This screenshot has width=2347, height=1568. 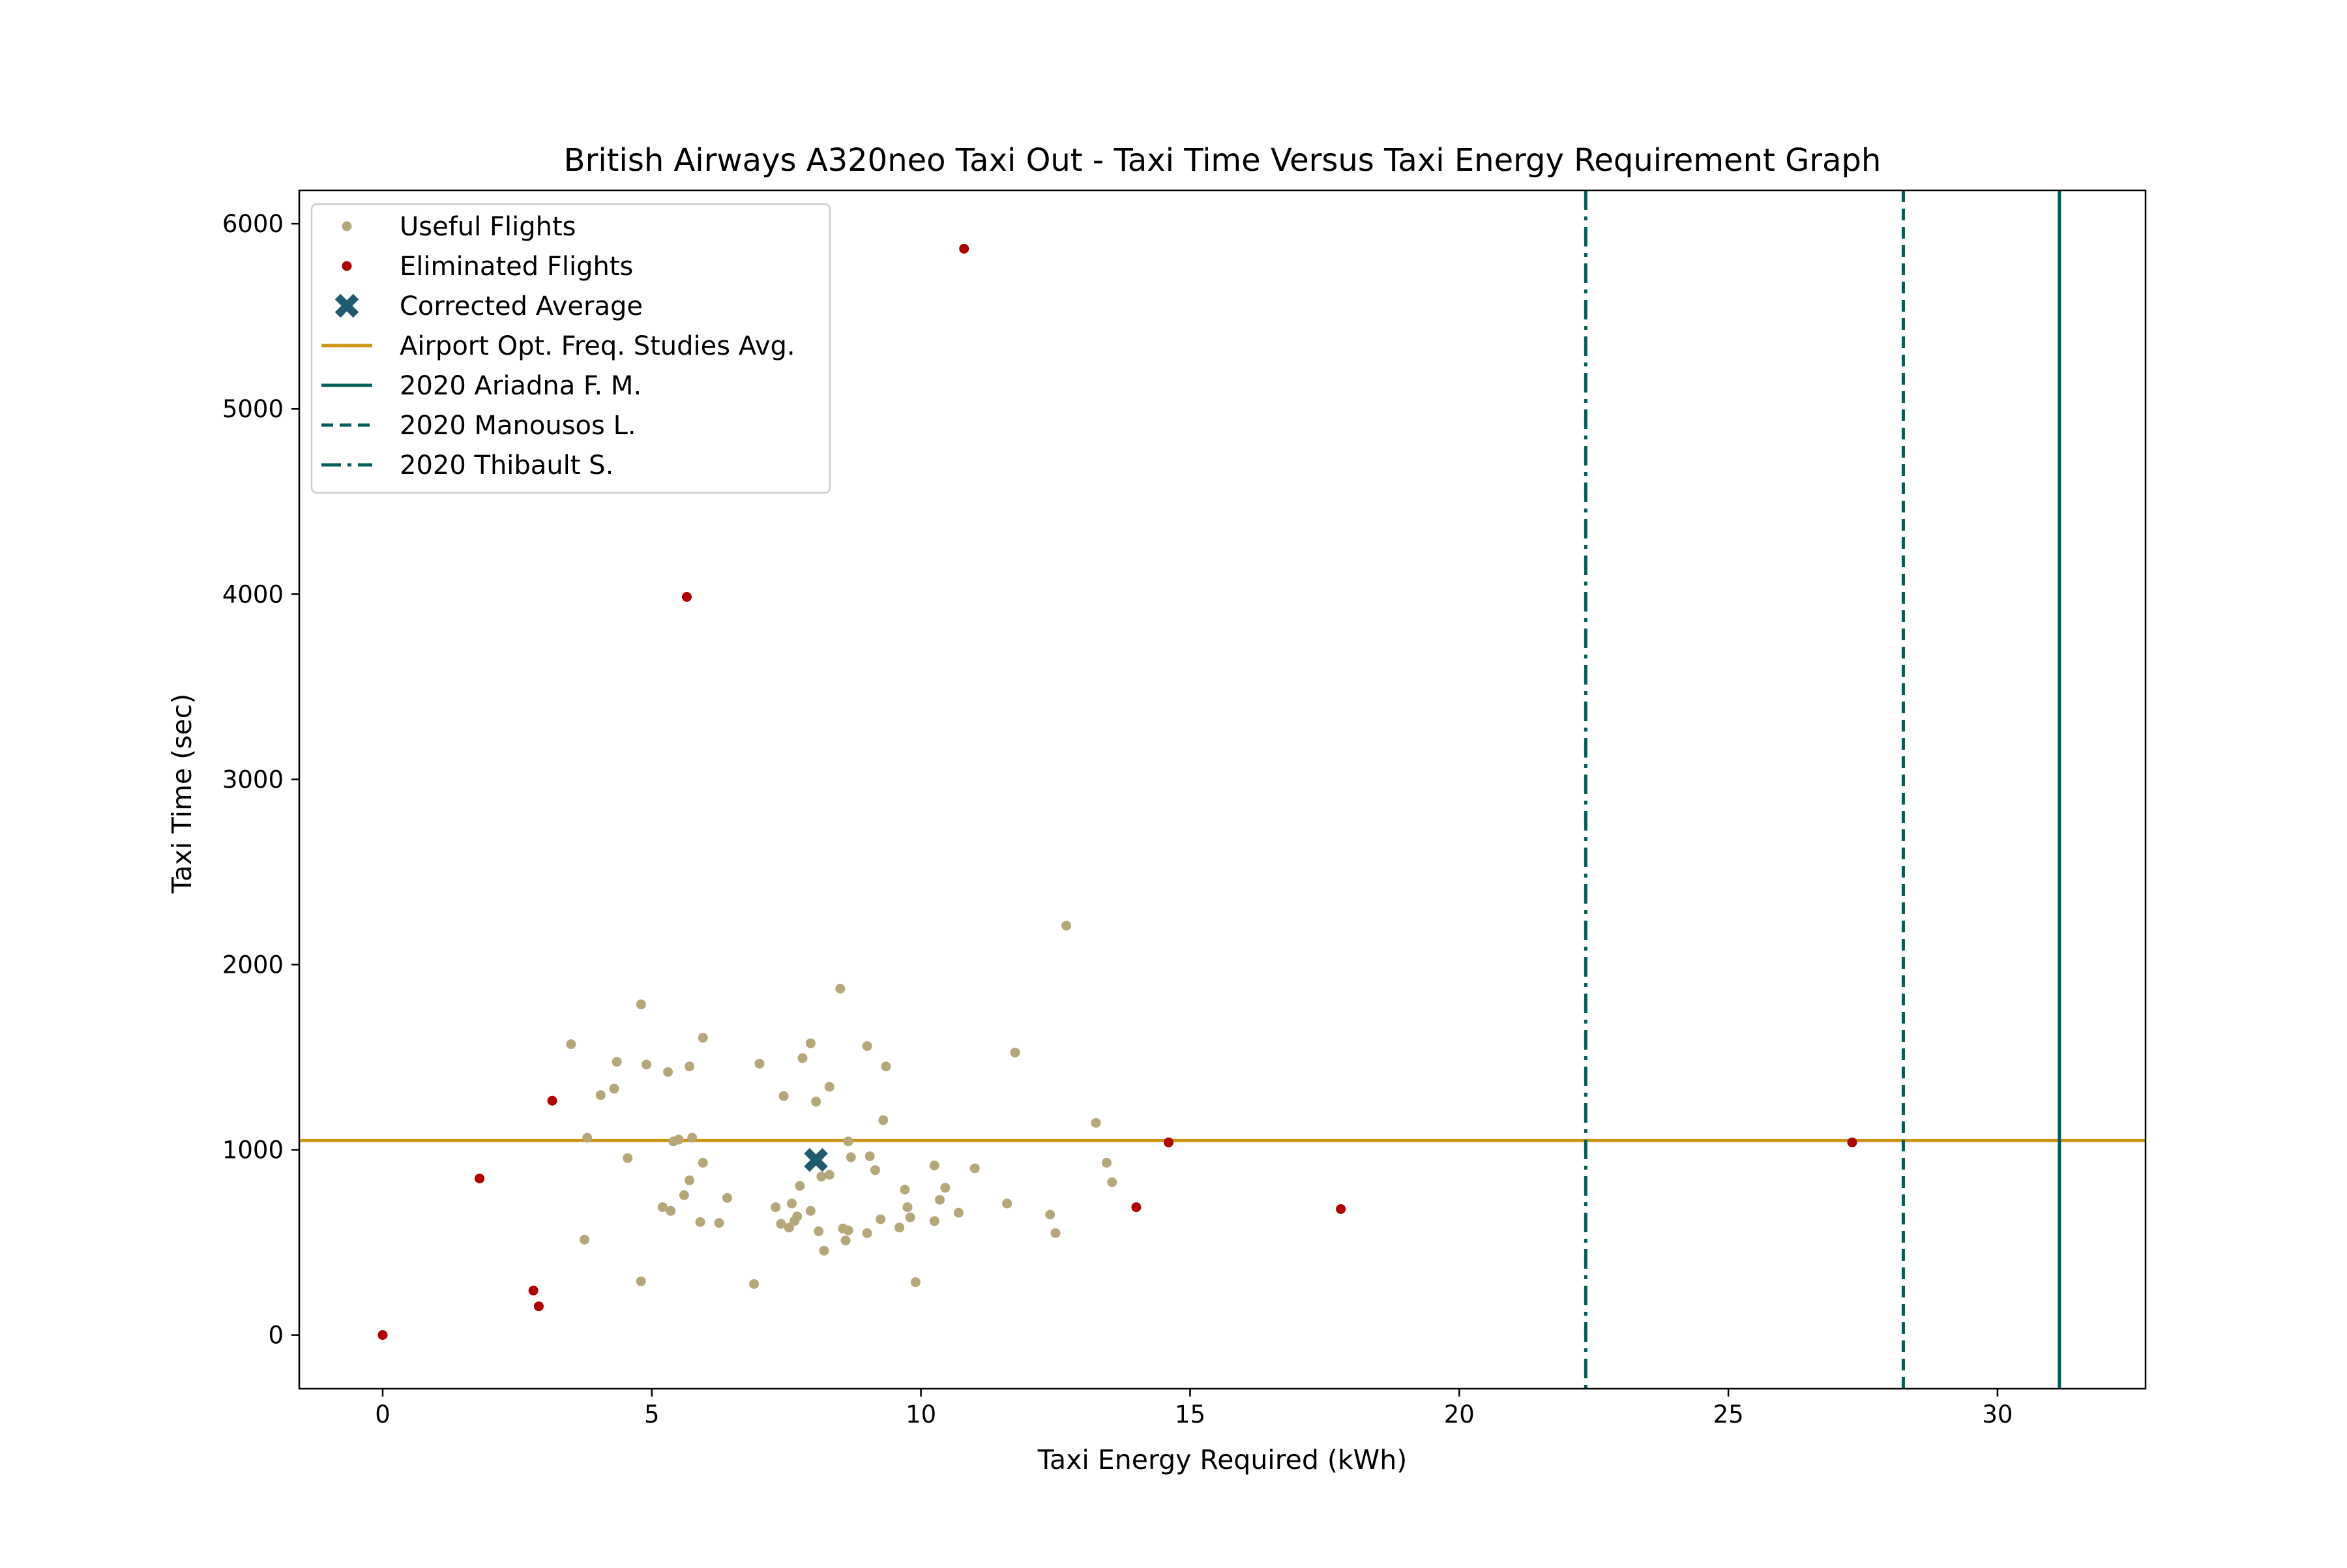 I want to click on legend-label-5: 2020 Manousos L., so click(x=518, y=426).